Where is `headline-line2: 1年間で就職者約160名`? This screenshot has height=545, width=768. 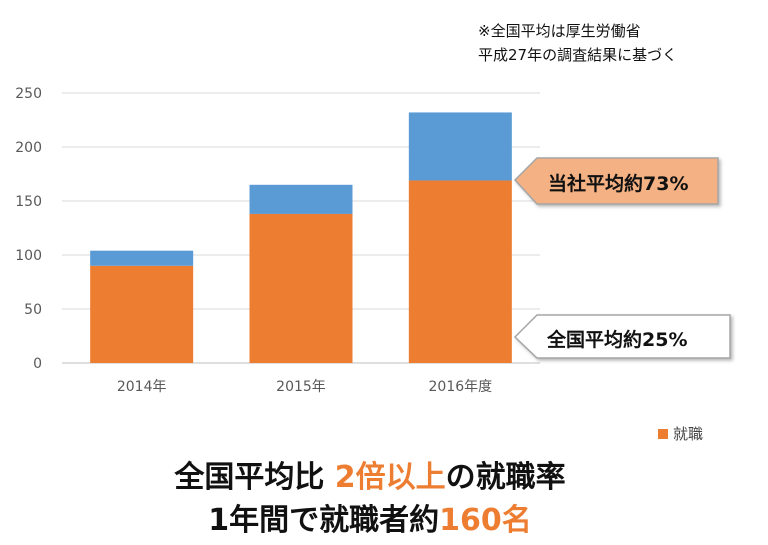
headline-line2: 1年間で就職者約160名 is located at coordinates (370, 517).